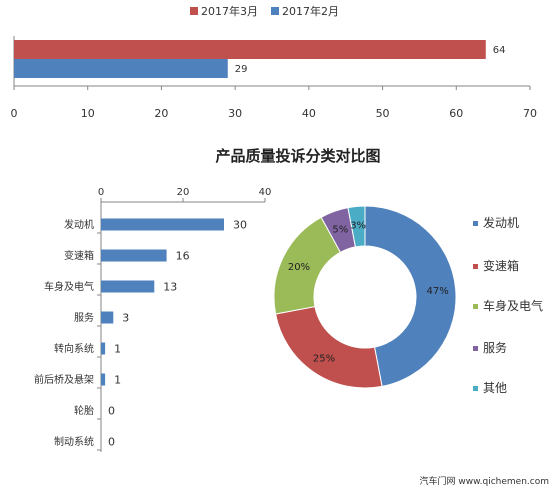 This screenshot has height=500, width=552. I want to click on complaint-bar-value: 3, so click(125, 318).